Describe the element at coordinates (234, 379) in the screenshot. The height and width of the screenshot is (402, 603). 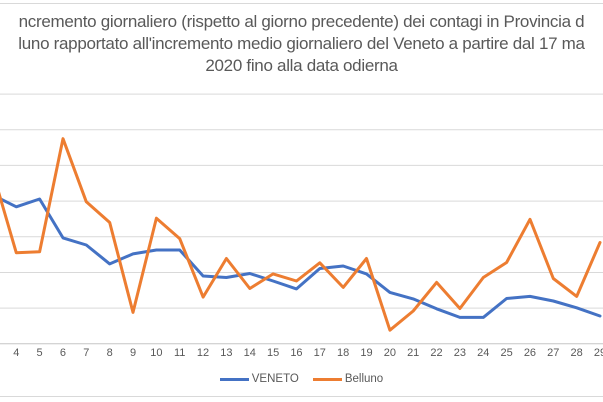
I see `veneto-legend-swatch-line` at that location.